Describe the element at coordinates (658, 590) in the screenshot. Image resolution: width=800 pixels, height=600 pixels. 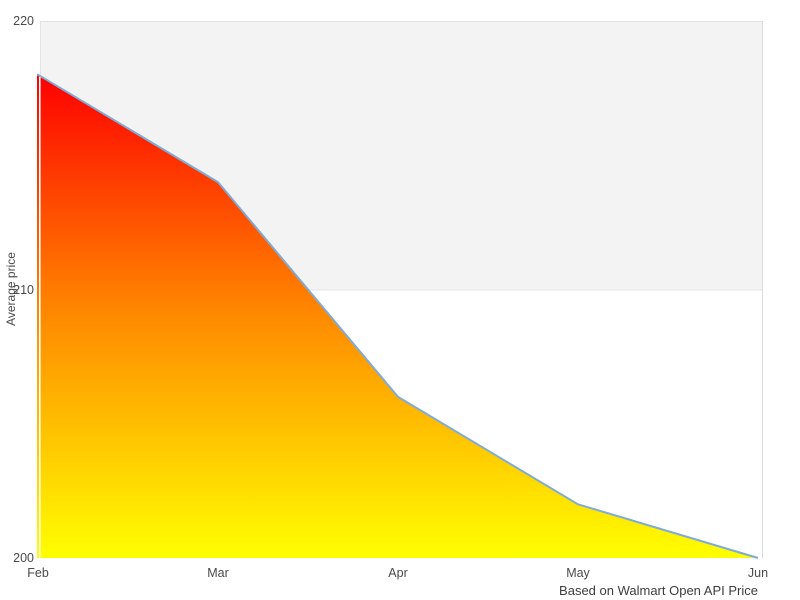
I see `chart-caption: Based on Walmart Open API Price` at that location.